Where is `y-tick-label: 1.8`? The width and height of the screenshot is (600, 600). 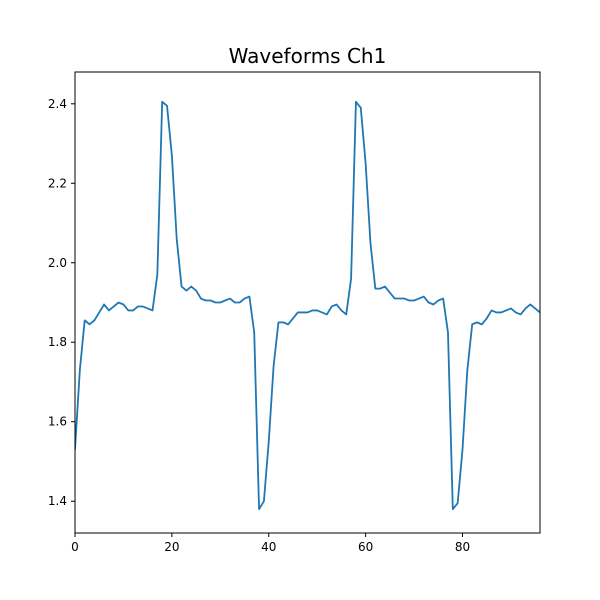 y-tick-label: 1.8 is located at coordinates (57, 342).